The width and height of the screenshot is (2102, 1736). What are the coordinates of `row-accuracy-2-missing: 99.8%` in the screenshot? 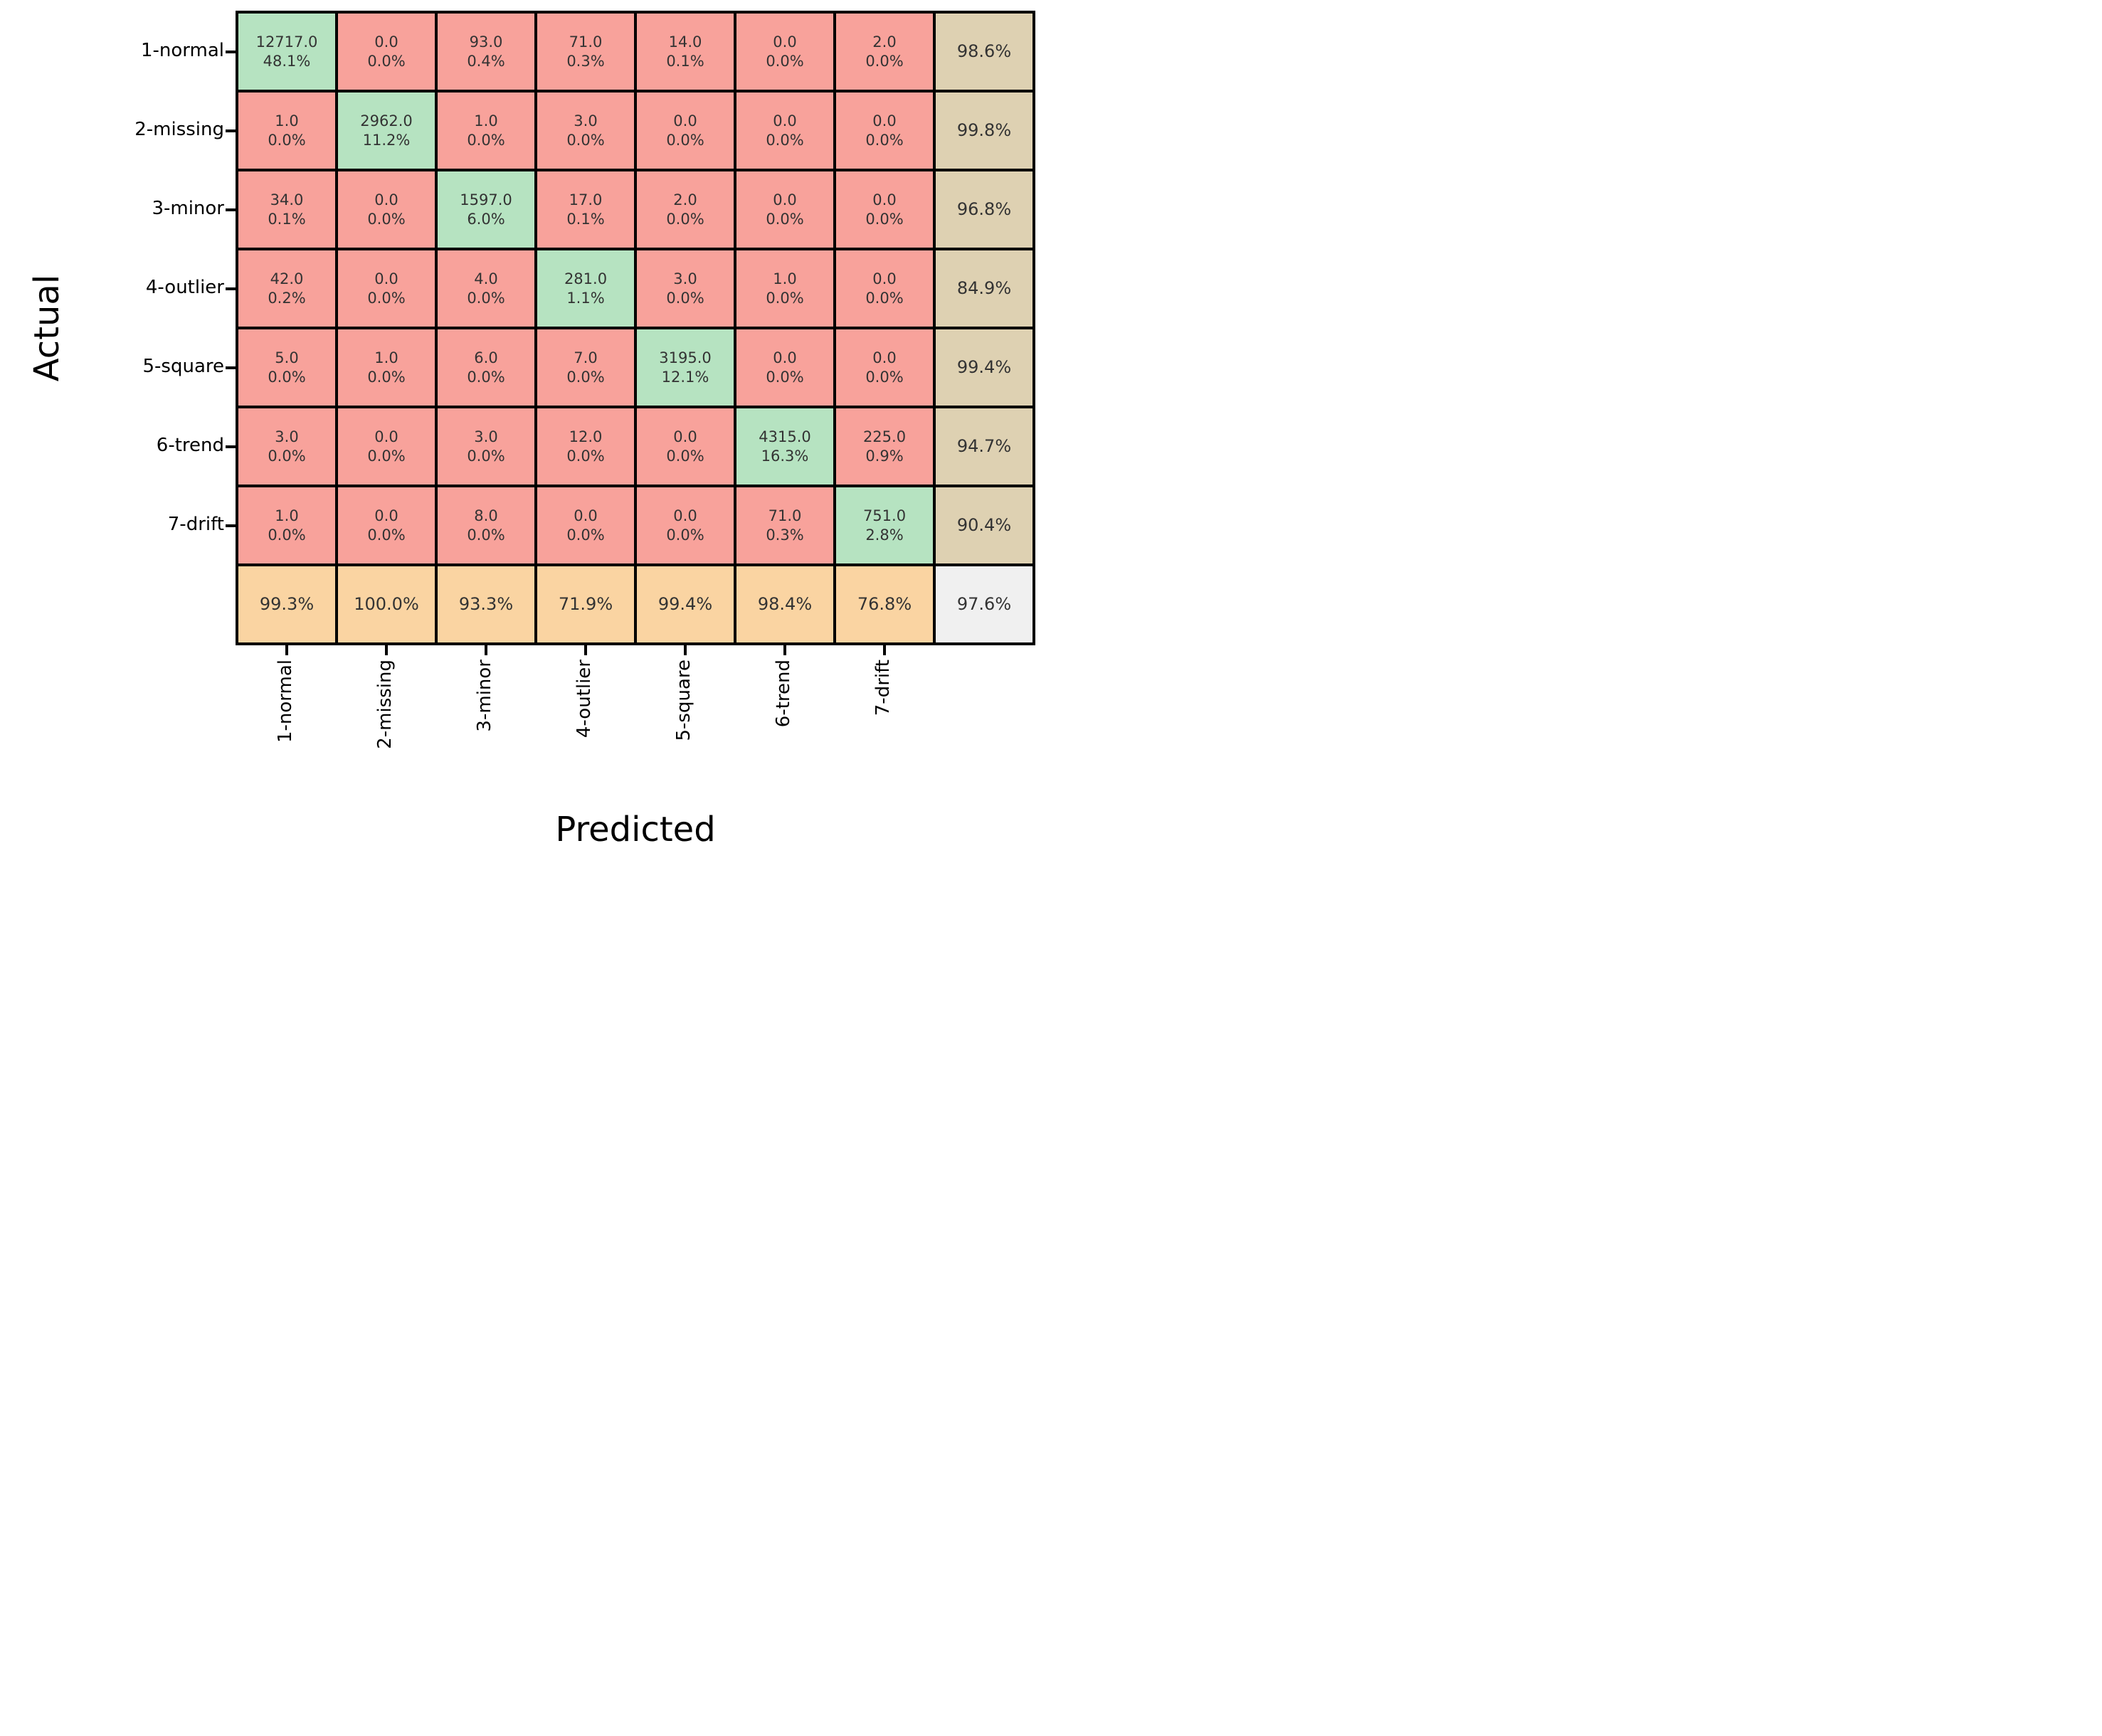 It's located at (984, 130).